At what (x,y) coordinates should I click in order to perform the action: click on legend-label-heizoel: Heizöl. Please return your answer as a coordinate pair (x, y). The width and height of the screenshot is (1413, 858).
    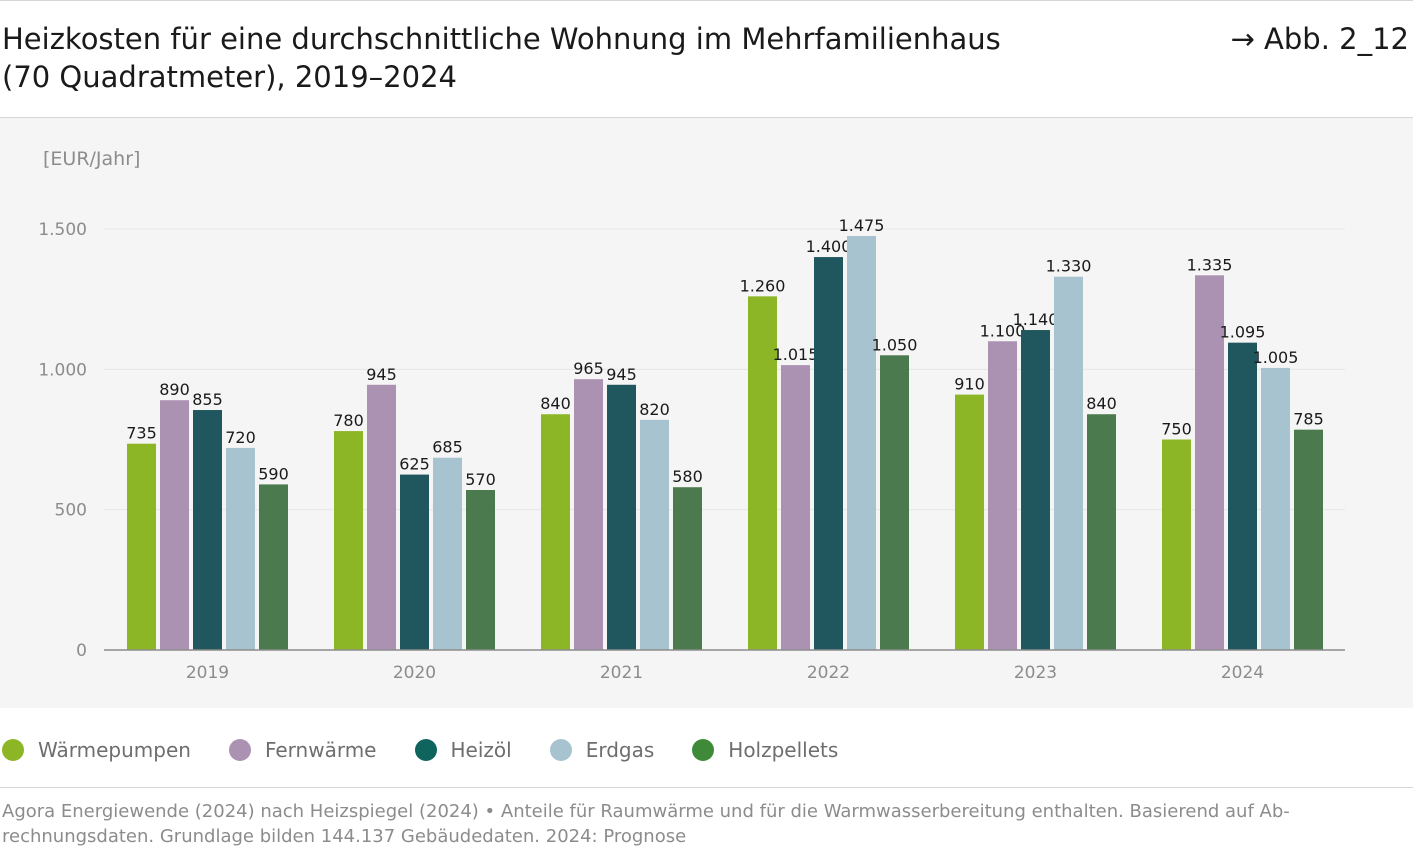
    Looking at the image, I should click on (481, 750).